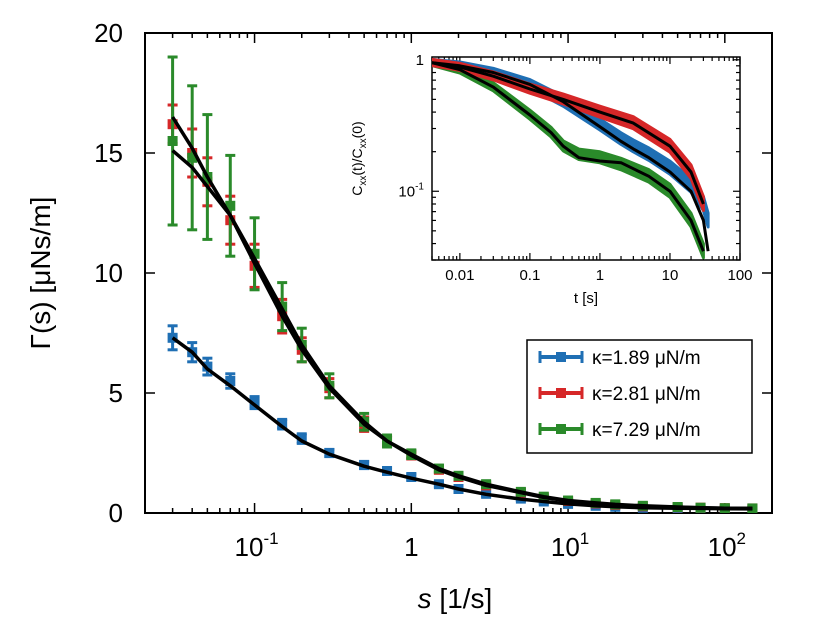 This screenshot has height=625, width=830. What do you see at coordinates (646, 430) in the screenshot?
I see `legend-label: κ=7.29 μN/m` at bounding box center [646, 430].